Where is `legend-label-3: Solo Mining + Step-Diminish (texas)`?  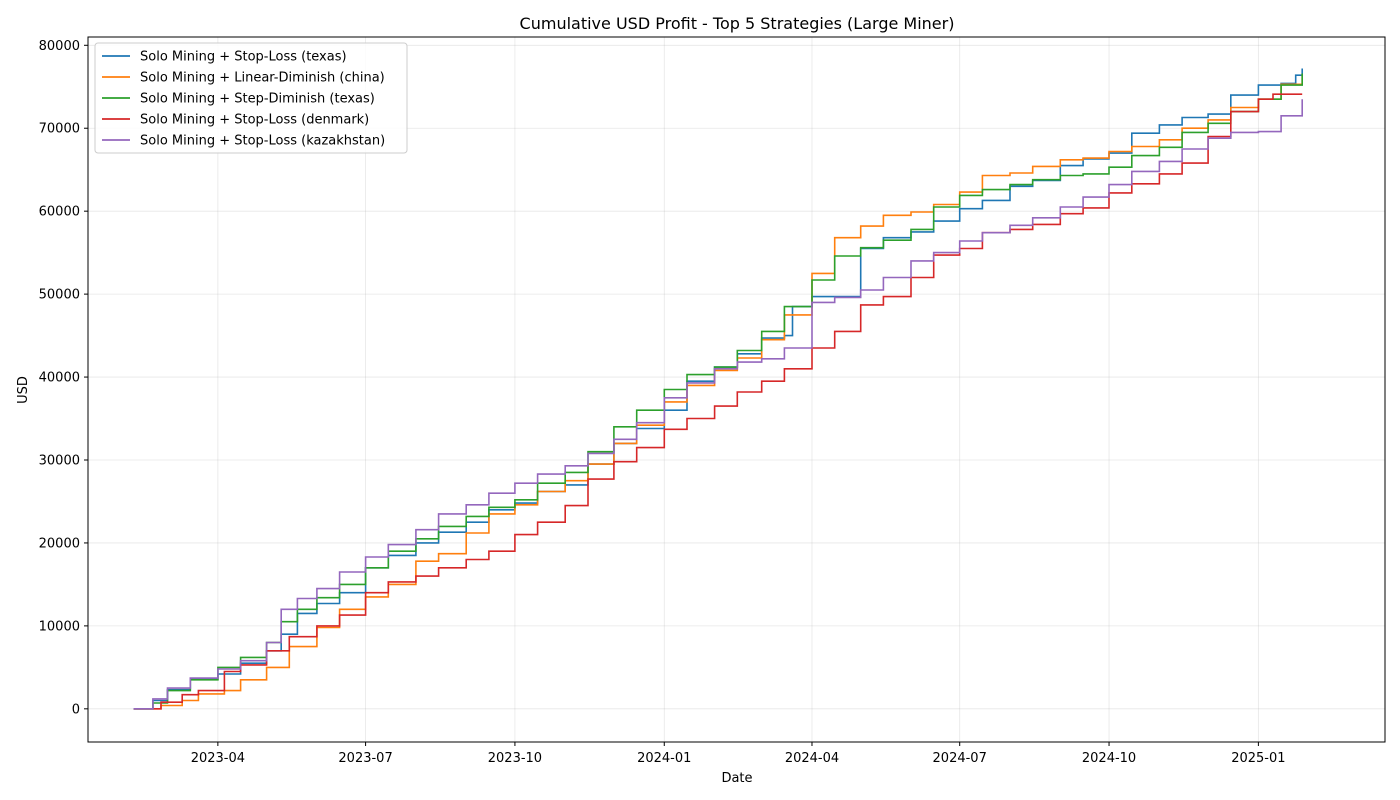 legend-label-3: Solo Mining + Step-Diminish (texas) is located at coordinates (257, 99).